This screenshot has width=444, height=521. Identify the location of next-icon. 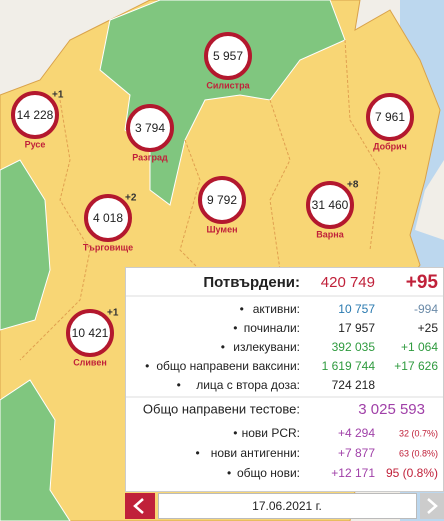
(432, 506).